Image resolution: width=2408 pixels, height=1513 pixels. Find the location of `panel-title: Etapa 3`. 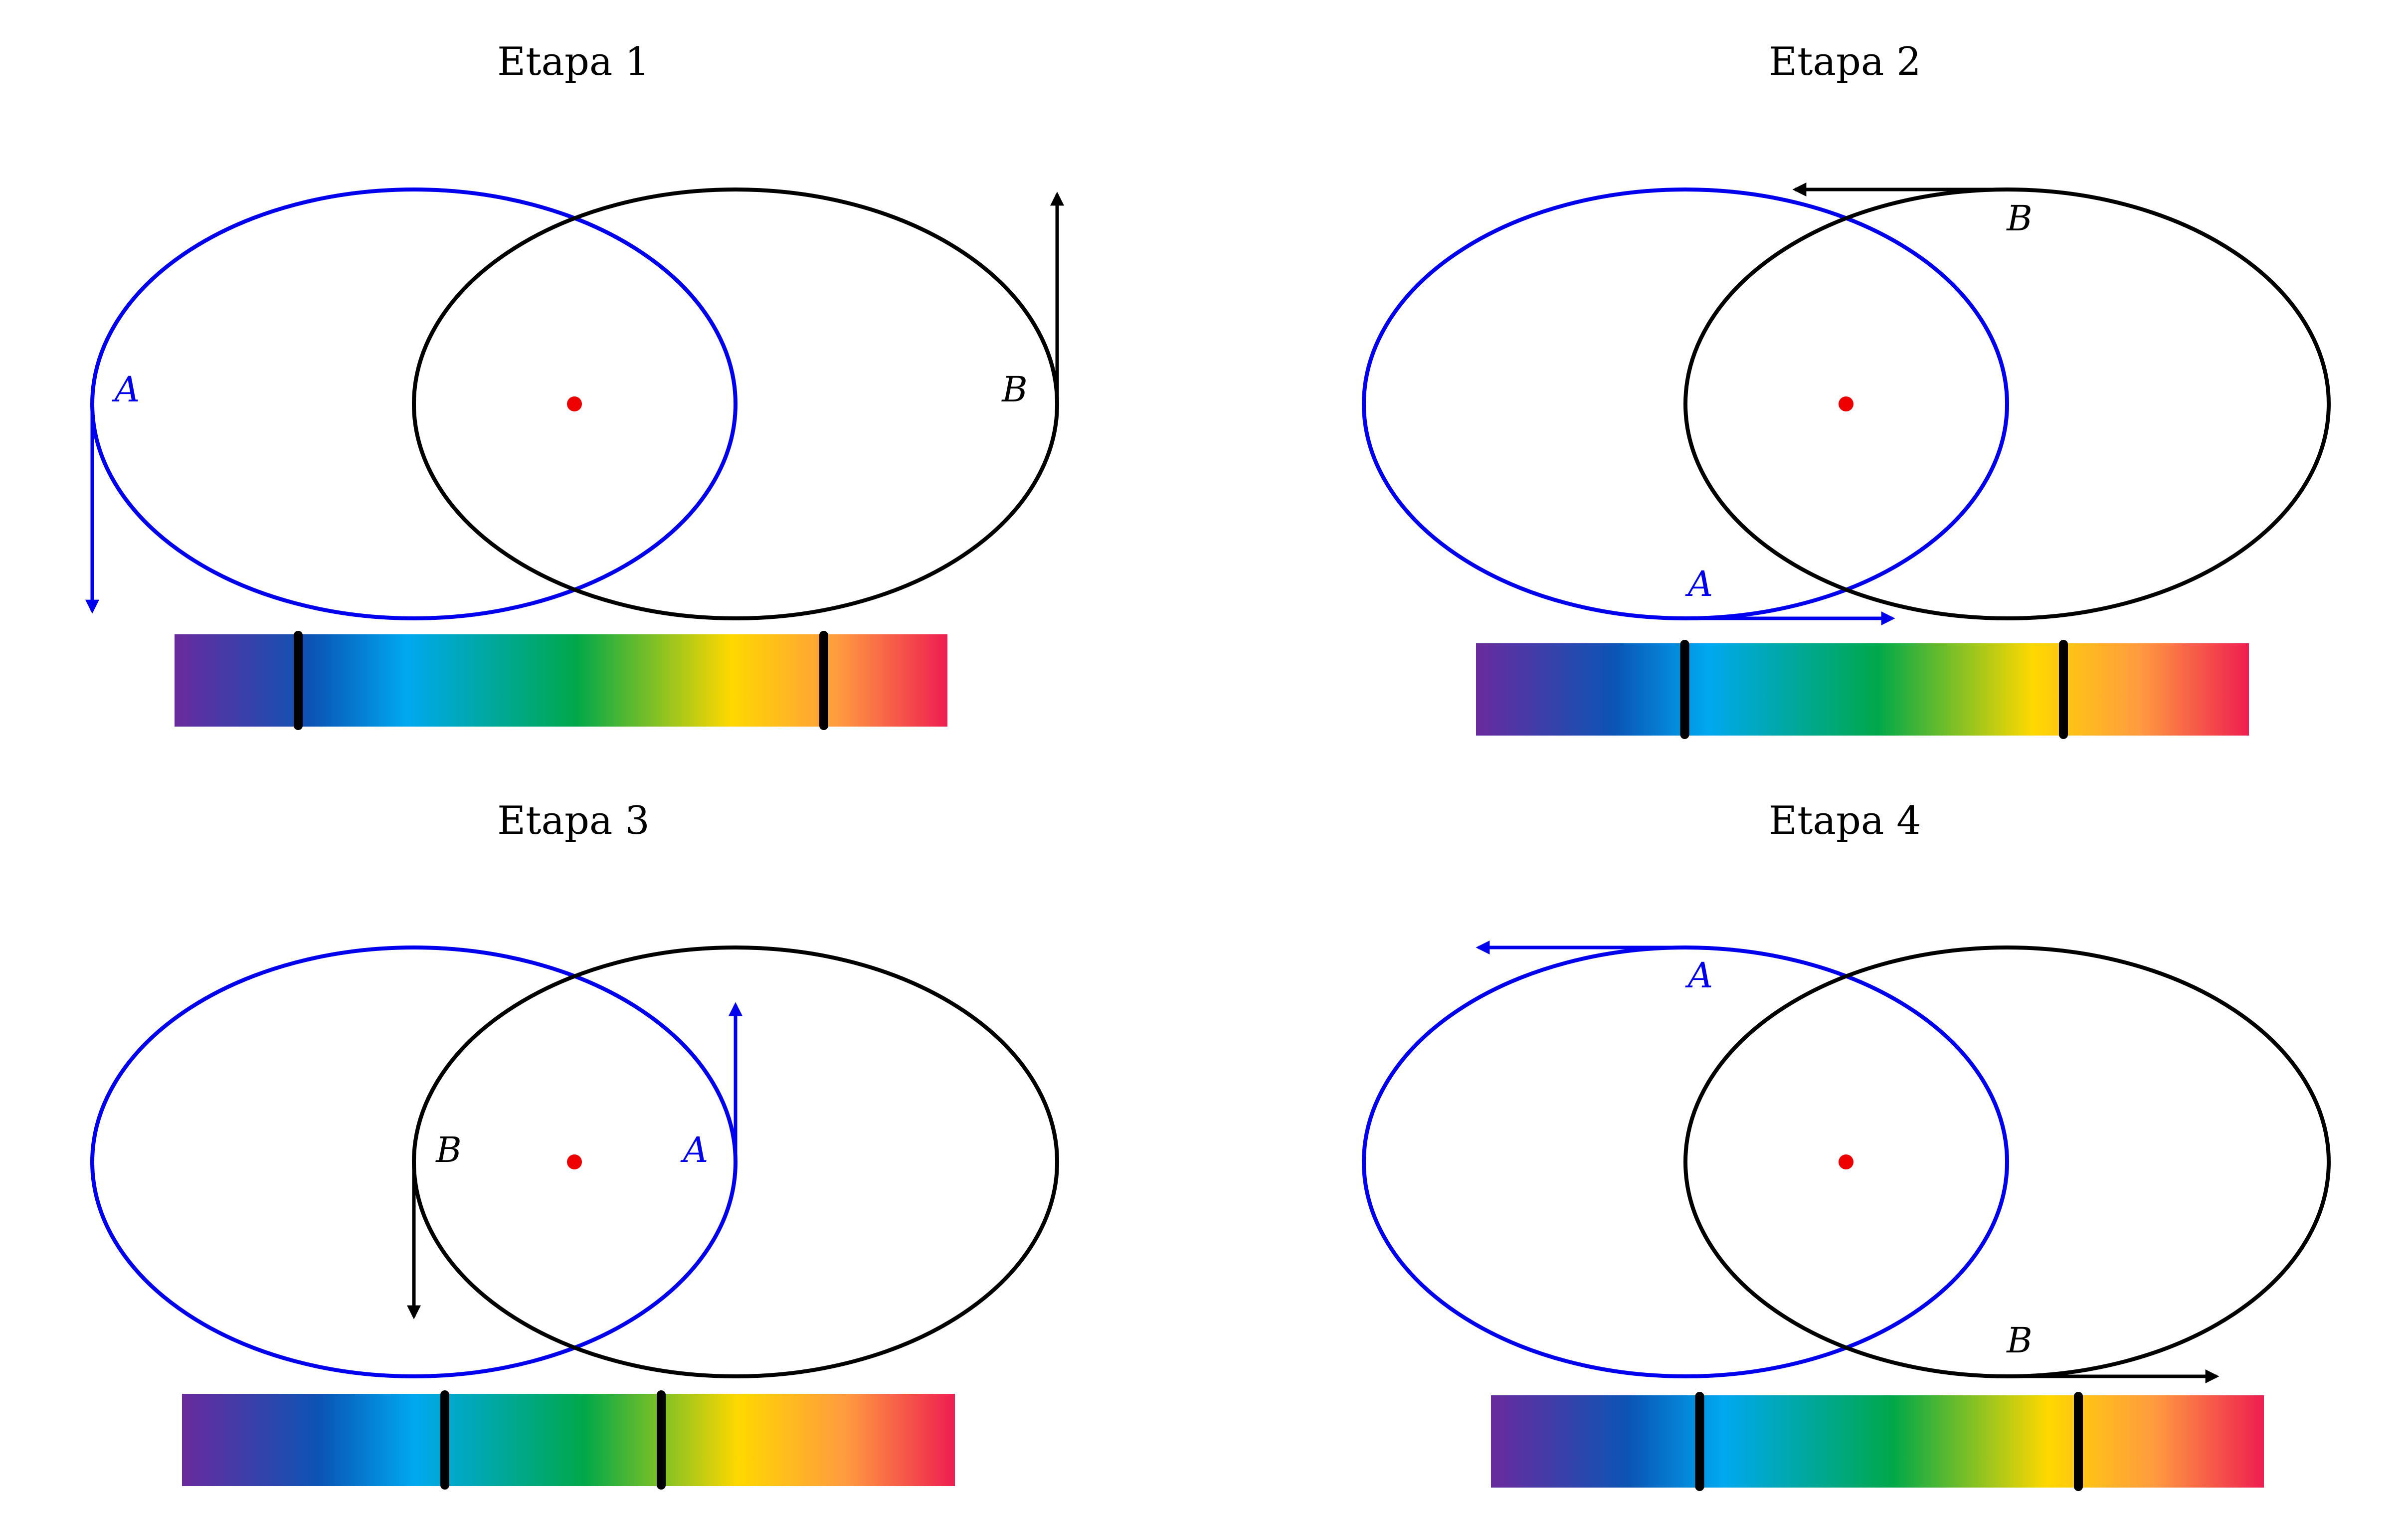

panel-title: Etapa 3 is located at coordinates (574, 820).